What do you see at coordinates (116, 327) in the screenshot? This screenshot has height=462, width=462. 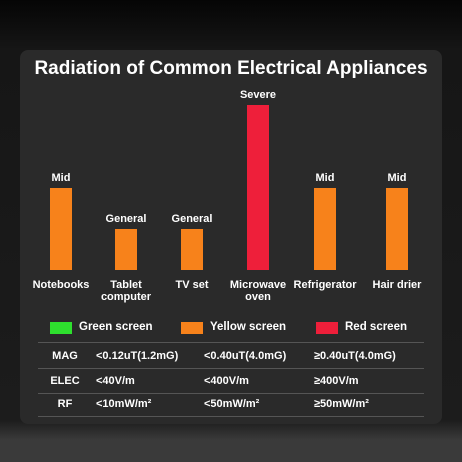 I see `legend-label: Green screen` at bounding box center [116, 327].